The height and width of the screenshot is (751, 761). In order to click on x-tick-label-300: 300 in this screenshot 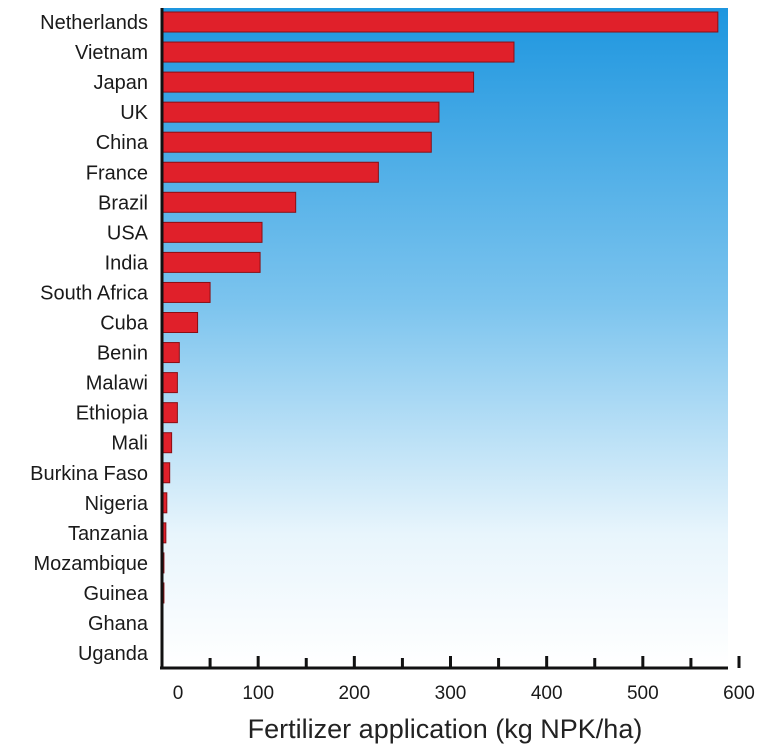, I will do `click(451, 693)`.